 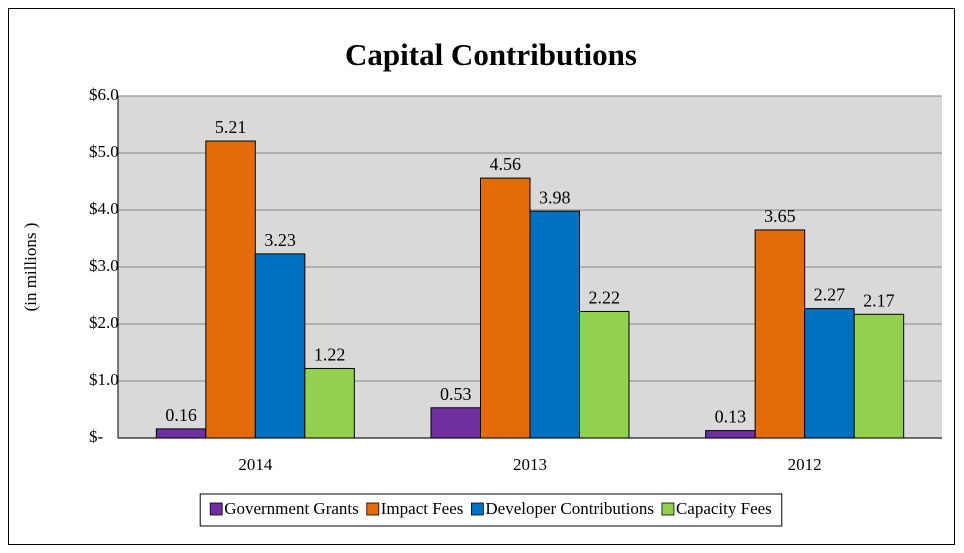 I want to click on x-tick-label: 2013, so click(x=530, y=464).